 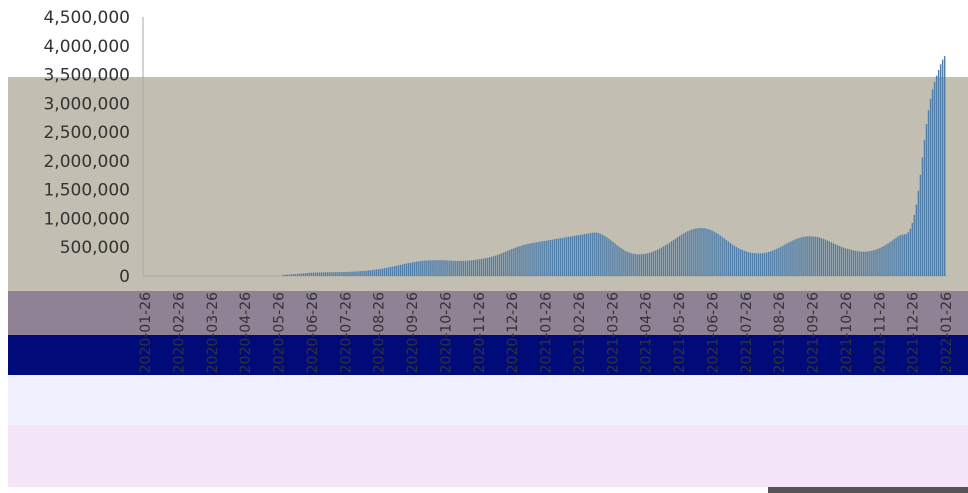 What do you see at coordinates (613, 332) in the screenshot?
I see `x-tick-label: 2021-03-26` at bounding box center [613, 332].